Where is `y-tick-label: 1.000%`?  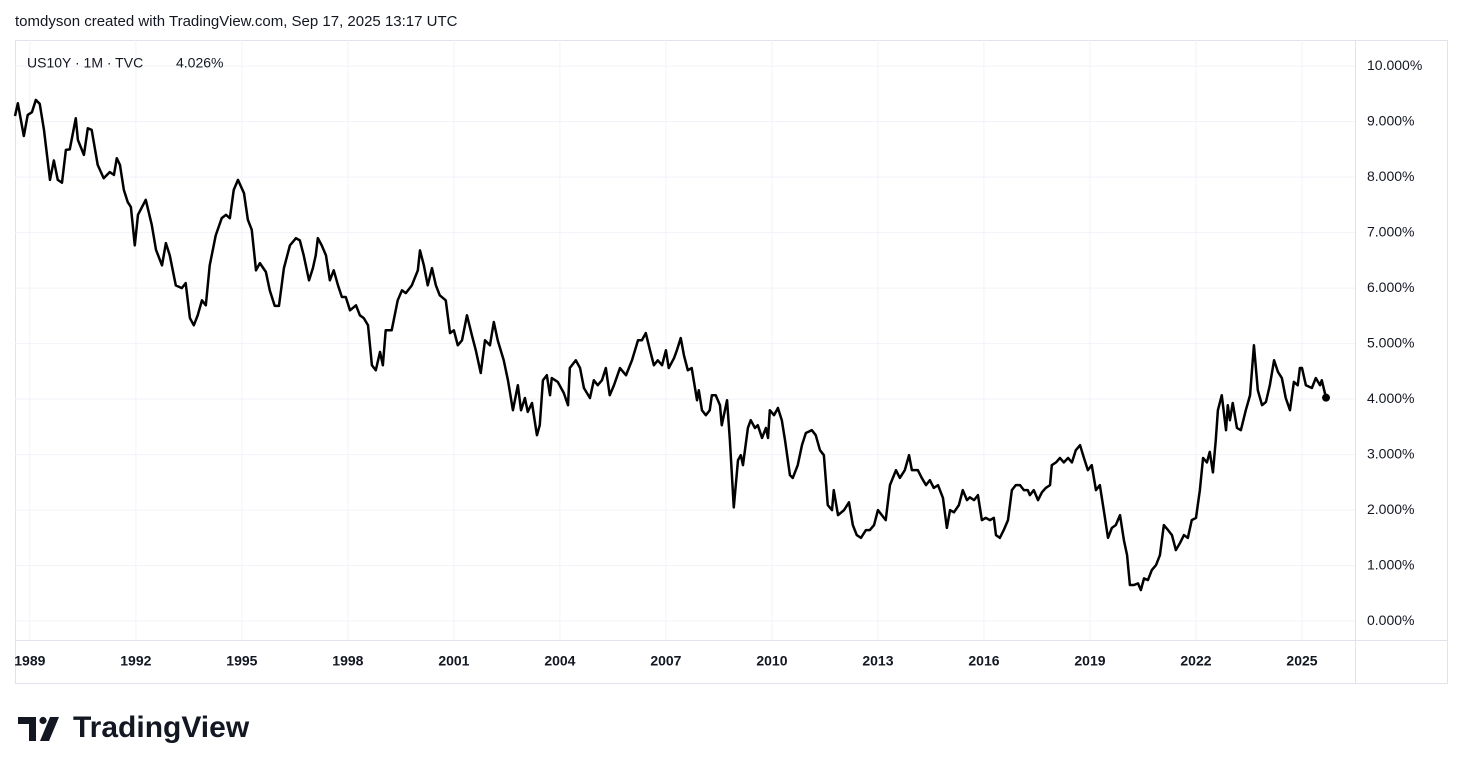 y-tick-label: 1.000% is located at coordinates (1390, 564).